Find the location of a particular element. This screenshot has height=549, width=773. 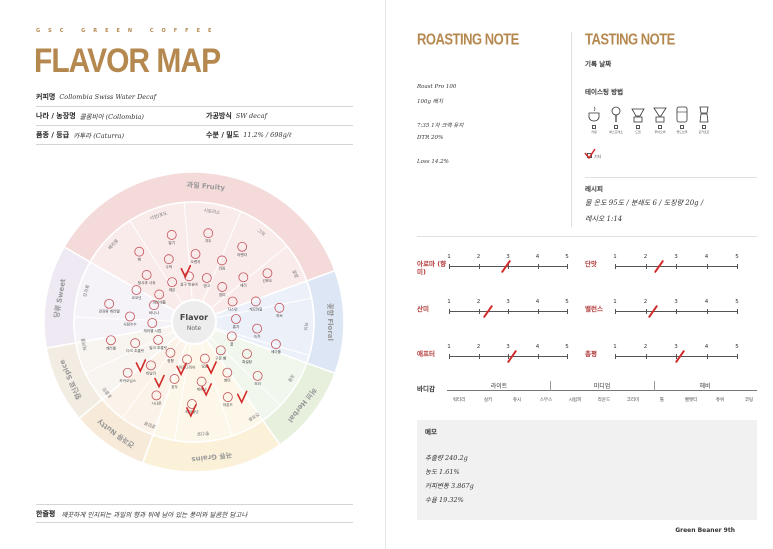

variety-label: 품종 / 등급 is located at coordinates (53, 135).